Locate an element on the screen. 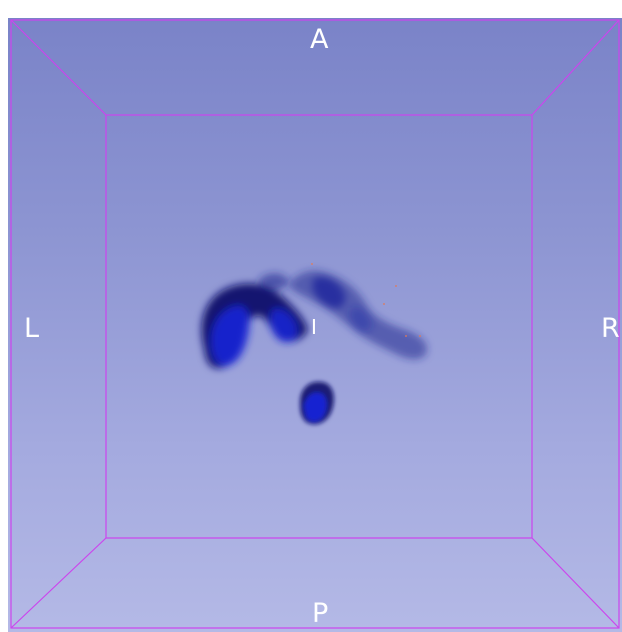 This screenshot has height=632, width=622. volume-rendering is located at coordinates (314, 344).